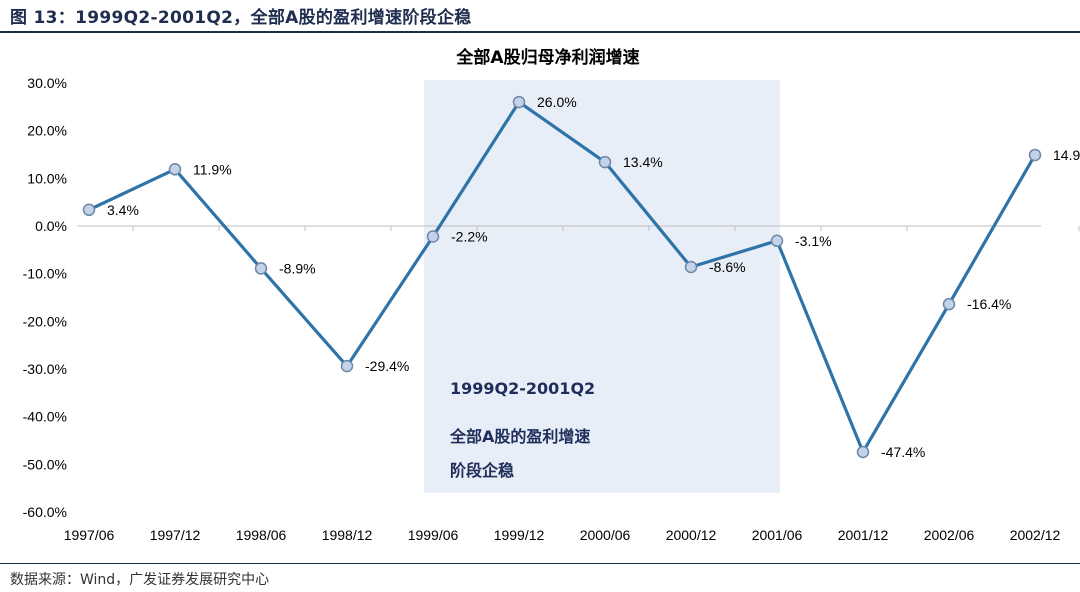  I want to click on data-label: 3.4%, so click(123, 210).